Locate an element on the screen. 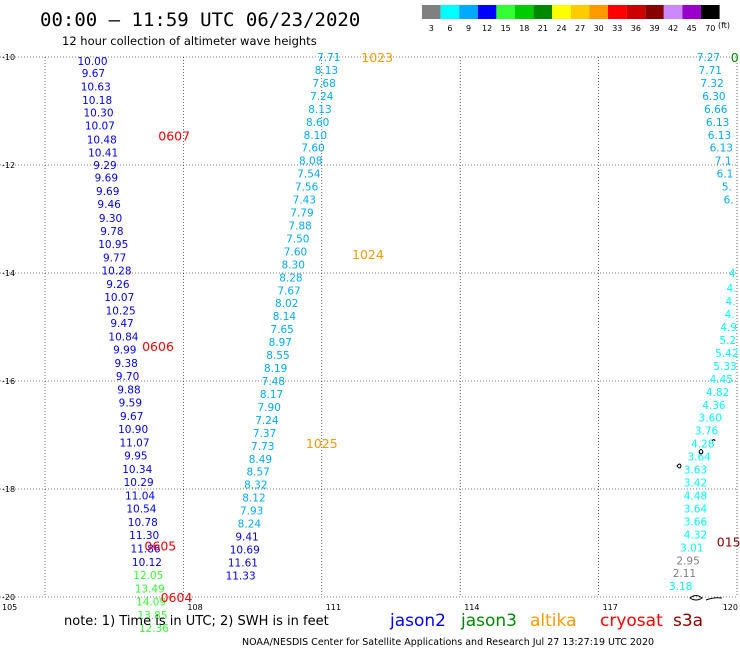  jason2-point: 14.09 is located at coordinates (151, 602).